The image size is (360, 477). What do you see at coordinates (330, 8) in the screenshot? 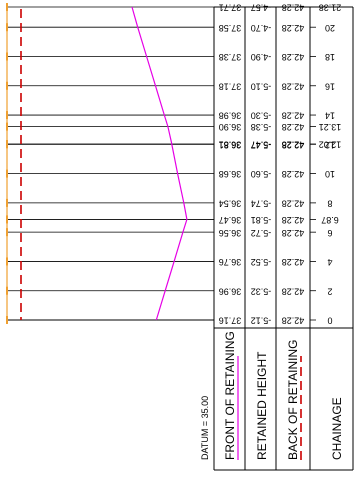
I see `chainage-value: 21.38` at bounding box center [330, 8].